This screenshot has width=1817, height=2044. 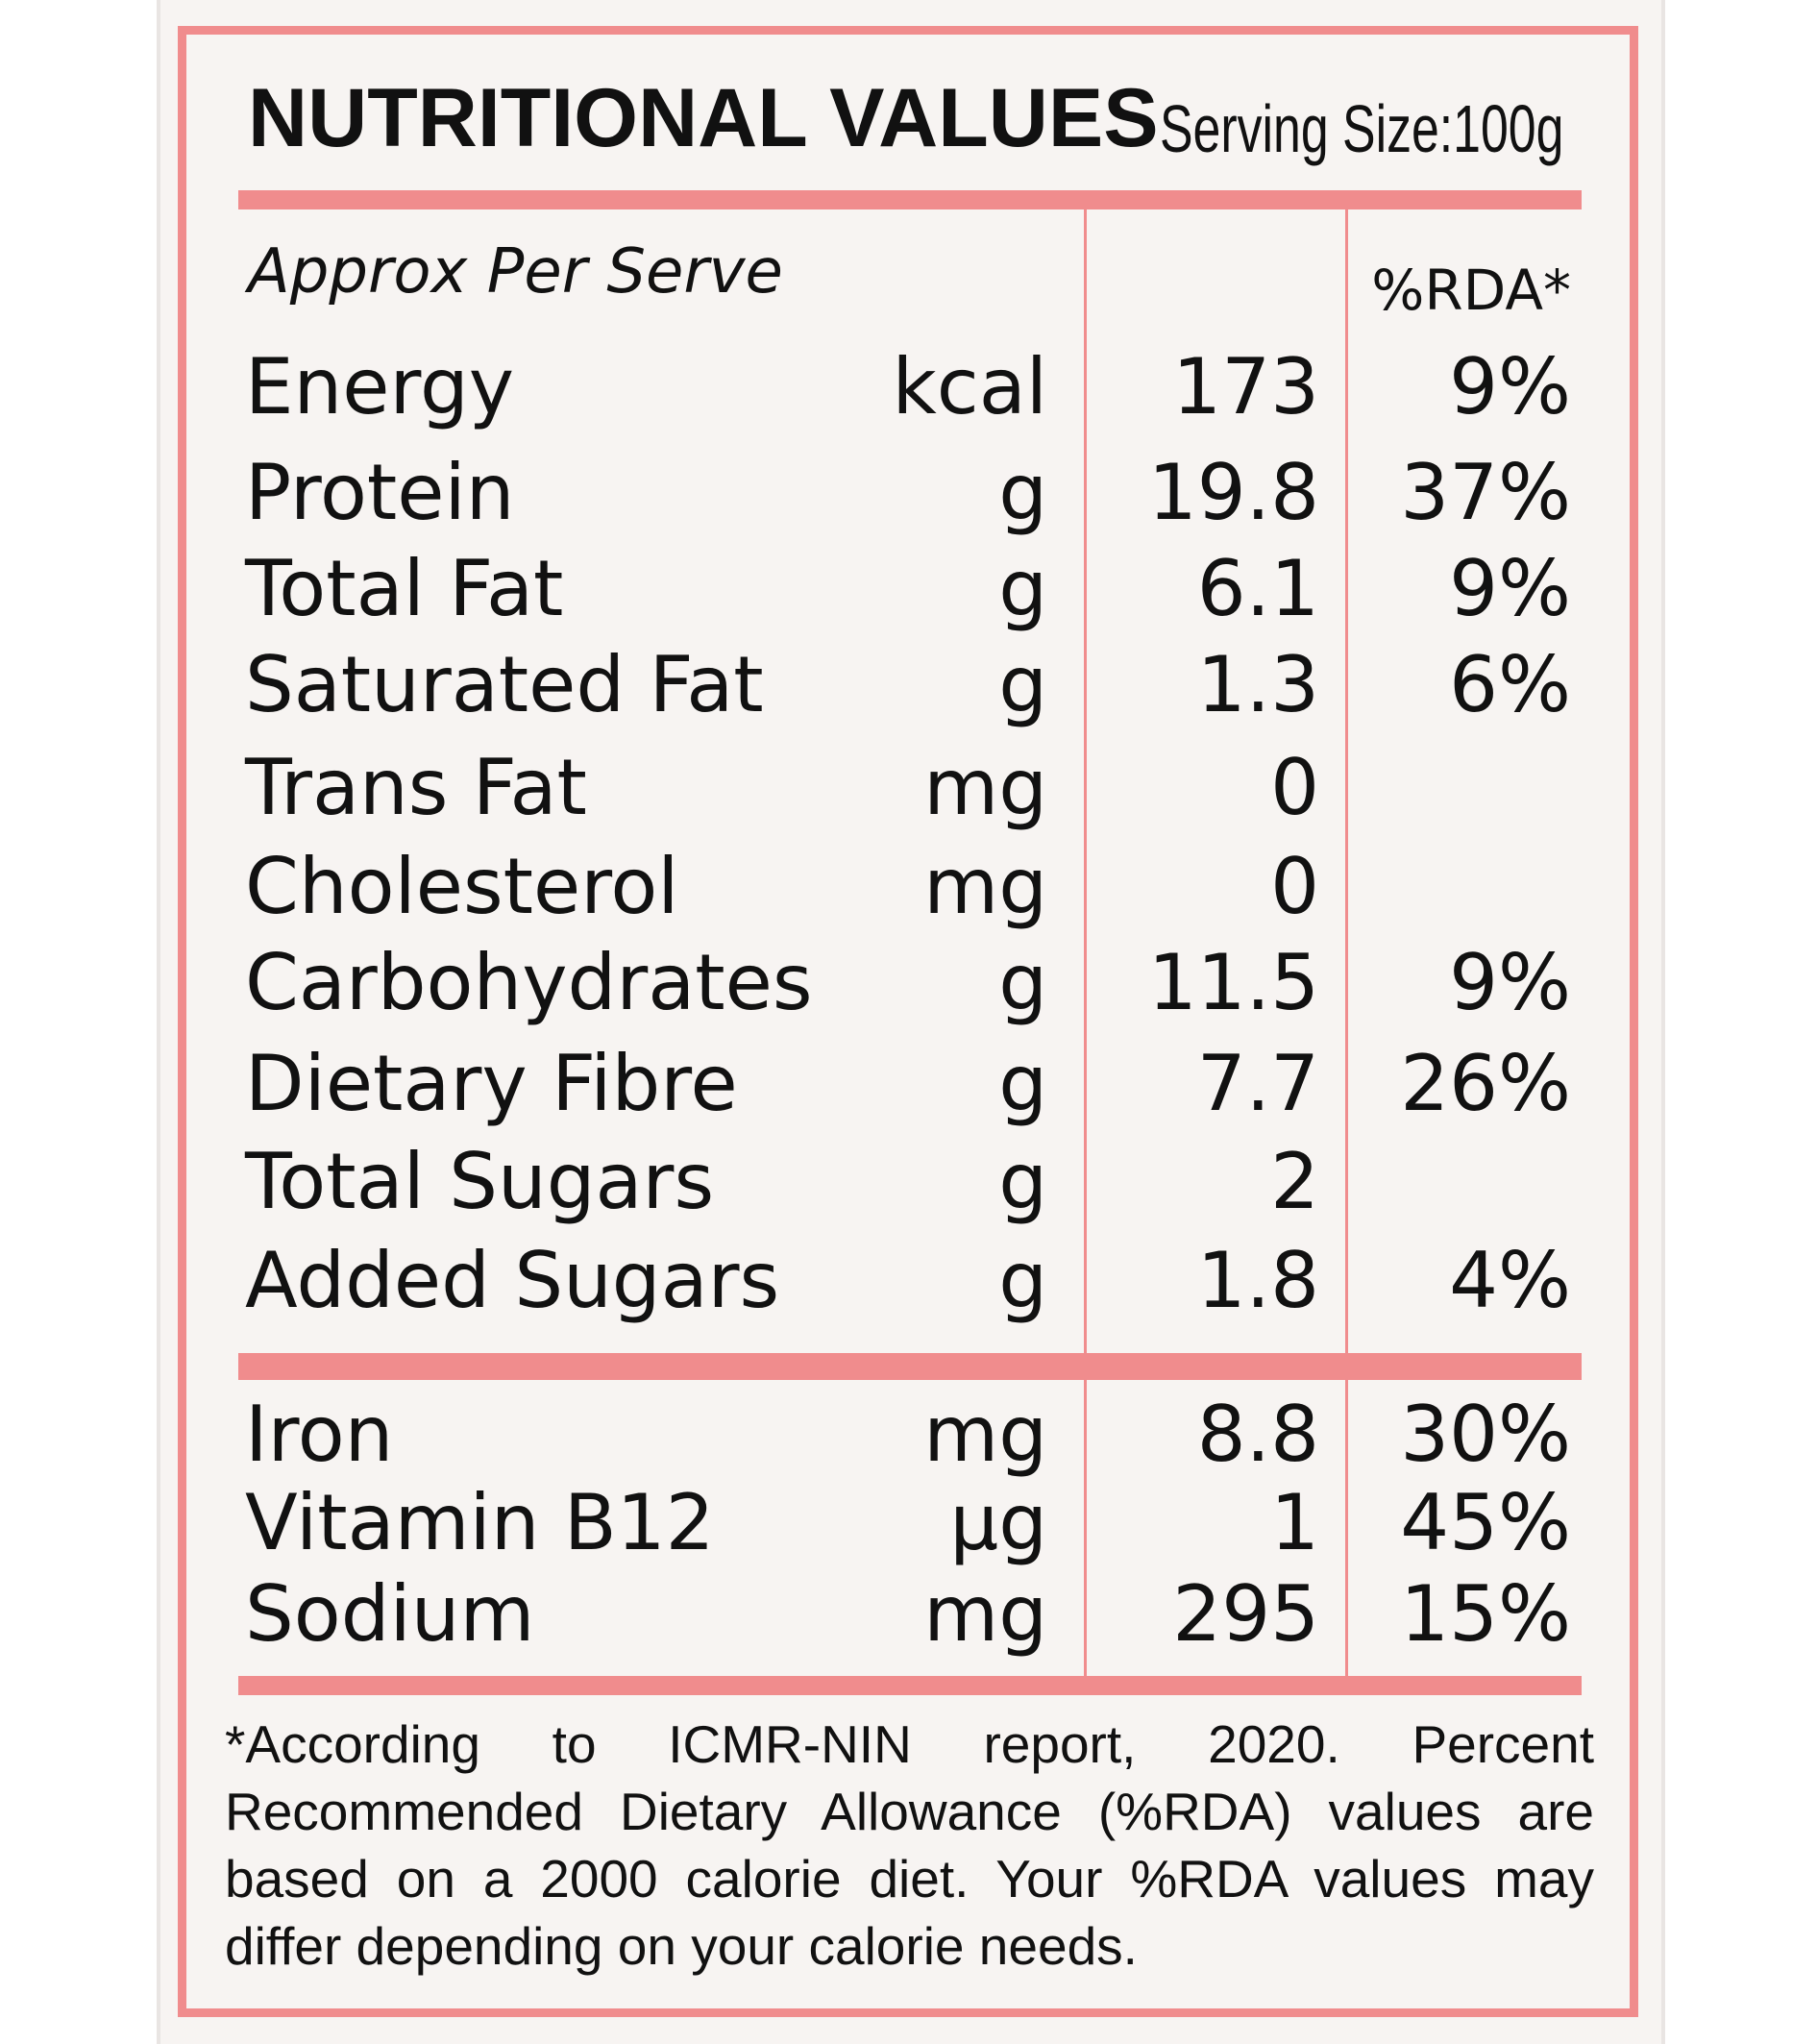 I want to click on table-row: Protein g 19.8 37%, so click(x=908, y=493).